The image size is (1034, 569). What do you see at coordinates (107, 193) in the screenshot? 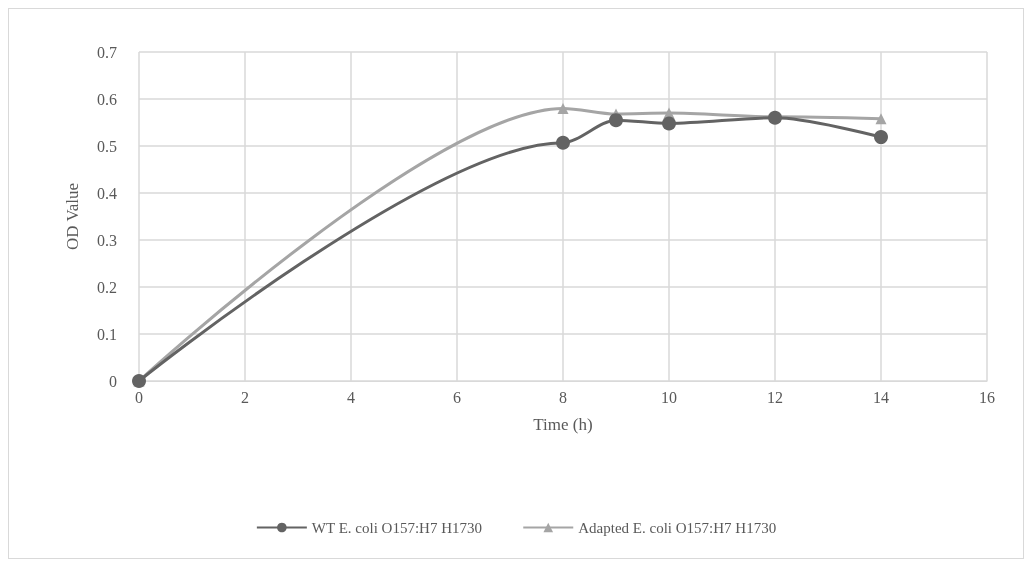
I see `y-tick-label: 0.4` at bounding box center [107, 193].